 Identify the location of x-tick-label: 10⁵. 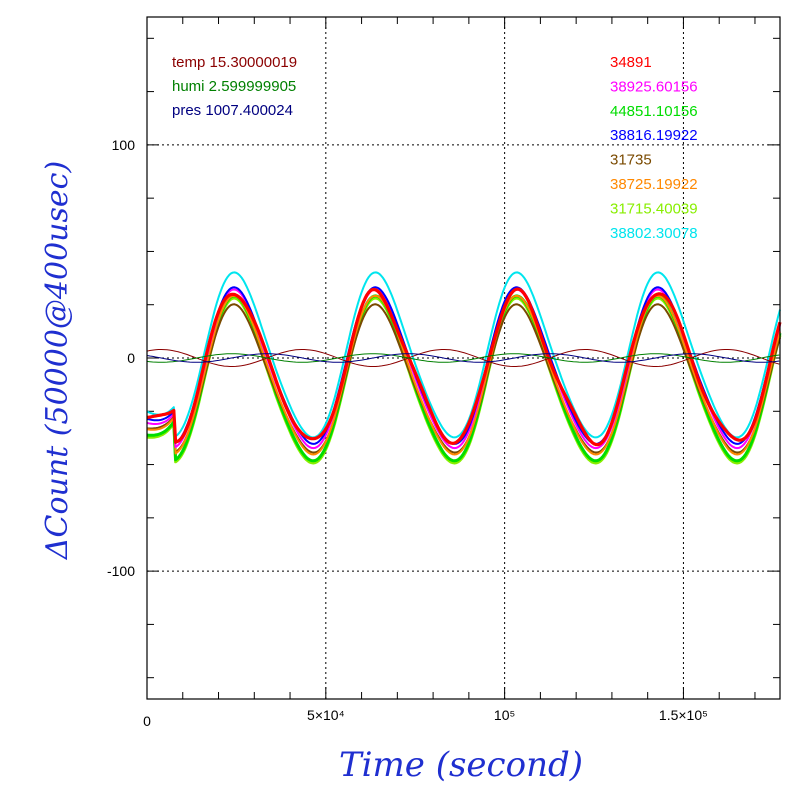
(504, 715).